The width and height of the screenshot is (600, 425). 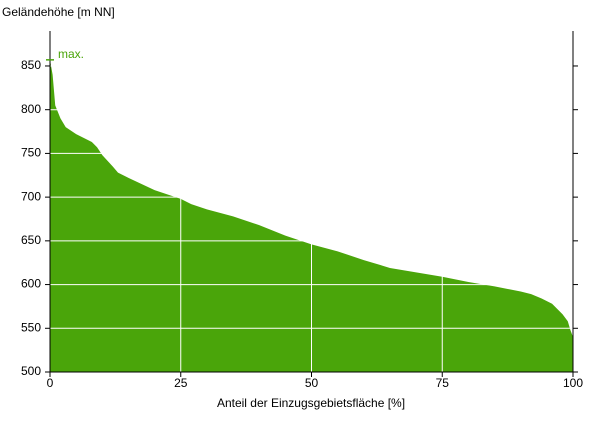 What do you see at coordinates (31, 371) in the screenshot?
I see `y-tick-label: 500` at bounding box center [31, 371].